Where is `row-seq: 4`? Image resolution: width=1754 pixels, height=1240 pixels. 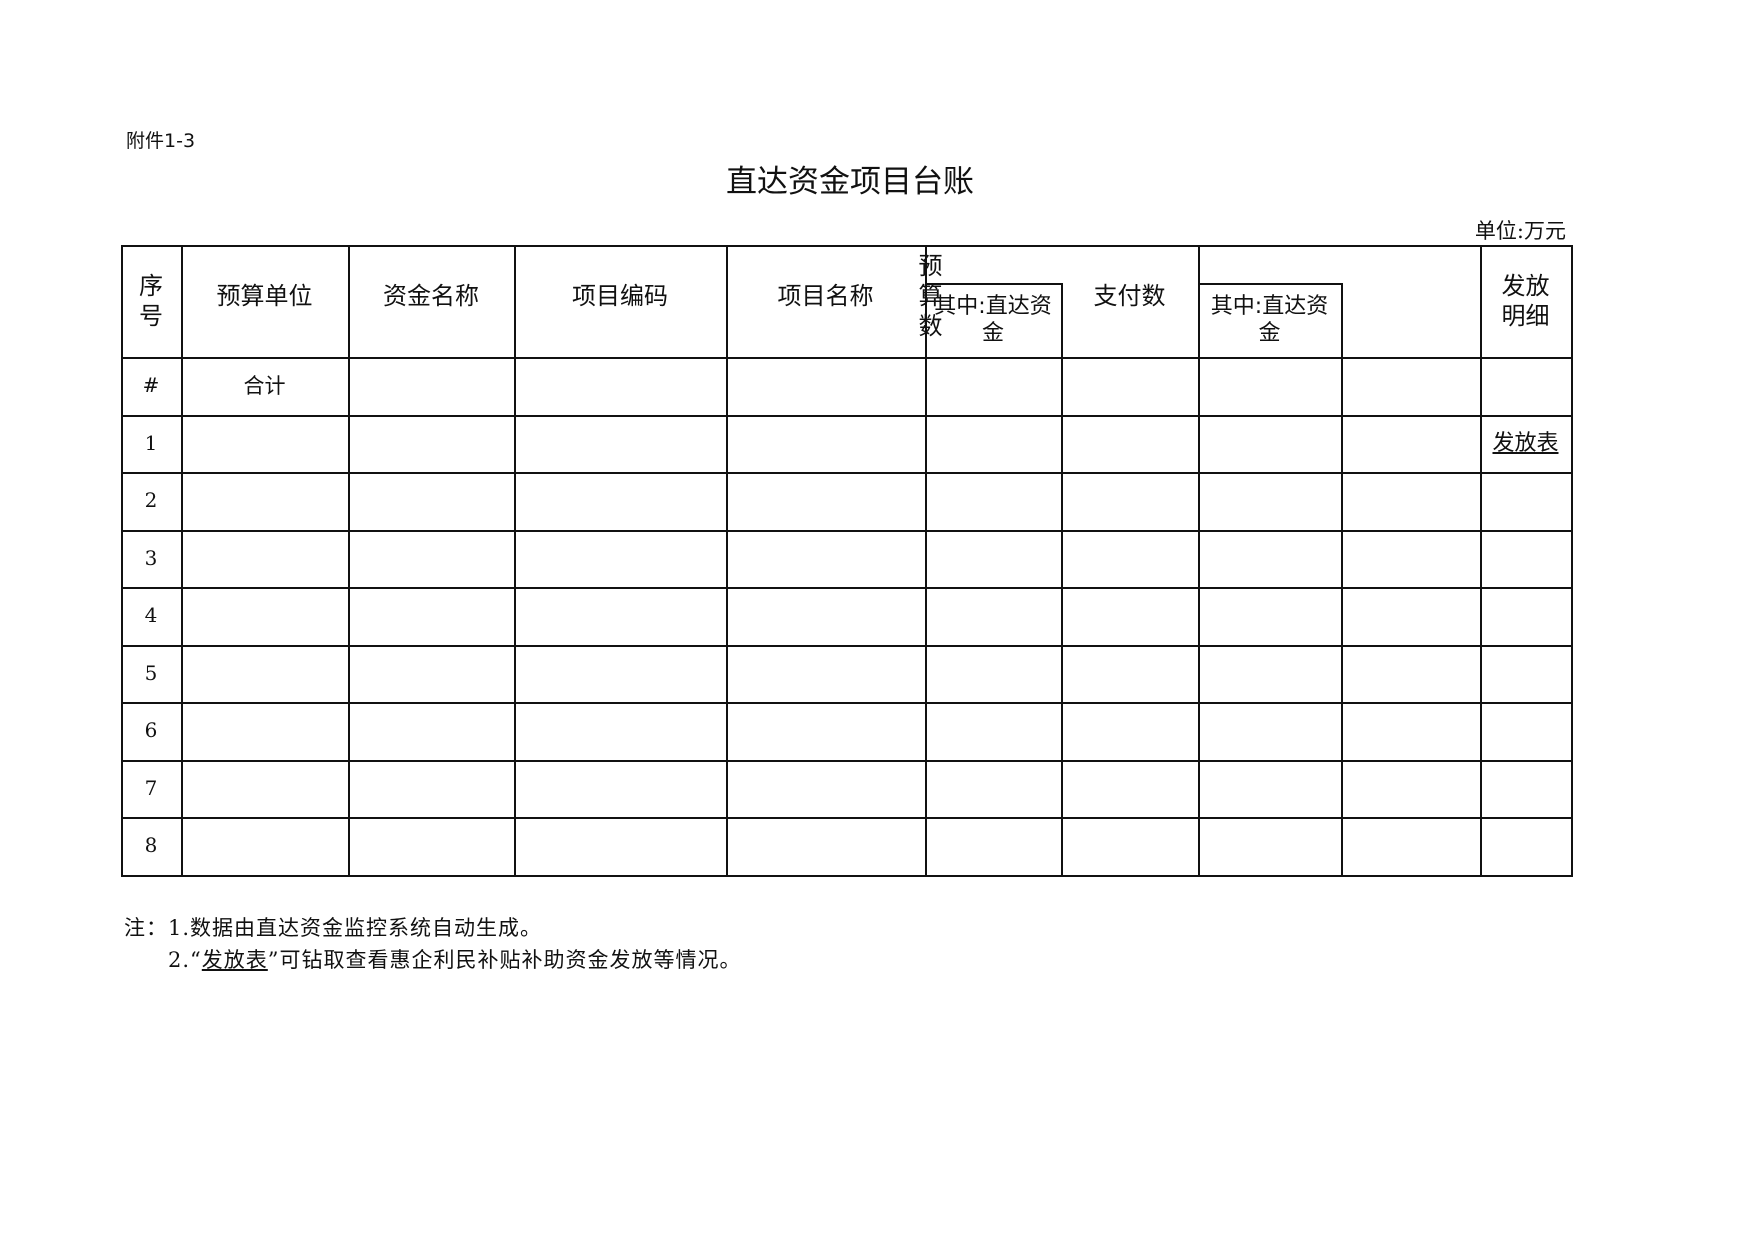
row-seq: 4 is located at coordinates (151, 615).